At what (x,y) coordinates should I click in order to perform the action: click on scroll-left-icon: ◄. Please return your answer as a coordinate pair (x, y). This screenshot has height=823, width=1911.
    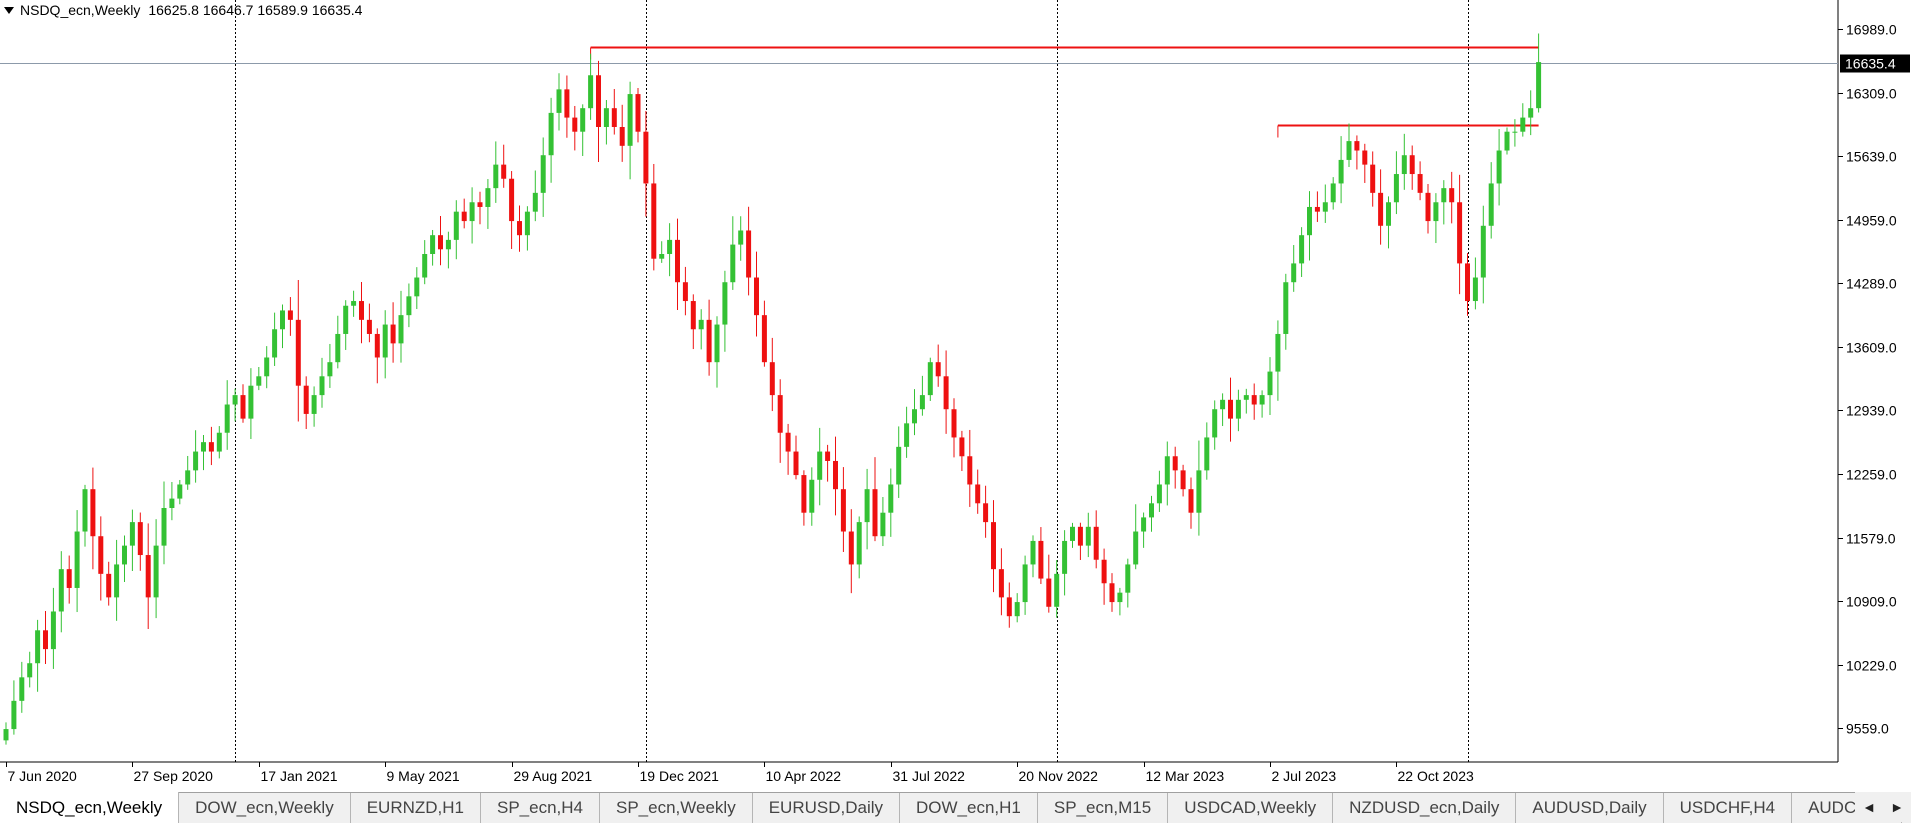
    Looking at the image, I should click on (1869, 807).